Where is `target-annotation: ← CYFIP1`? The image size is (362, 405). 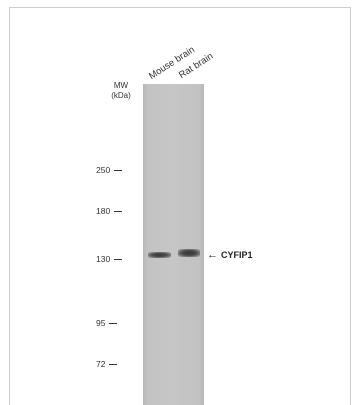 target-annotation: ← CYFIP1 is located at coordinates (230, 255).